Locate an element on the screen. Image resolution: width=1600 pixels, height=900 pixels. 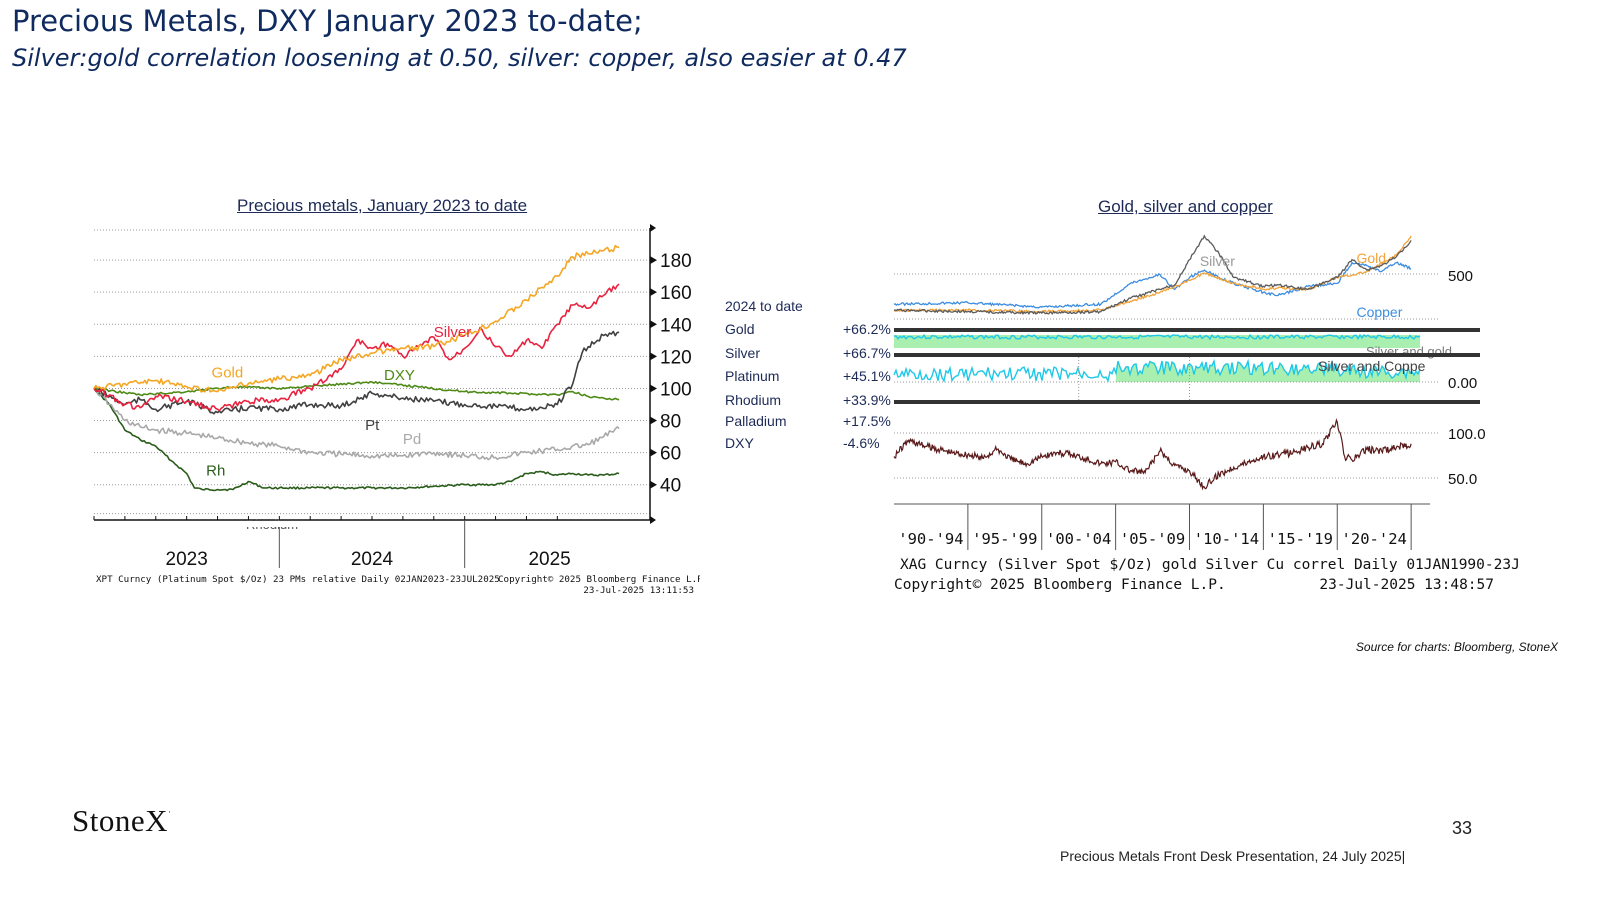
series-label-rh: Rh is located at coordinates (215, 471).